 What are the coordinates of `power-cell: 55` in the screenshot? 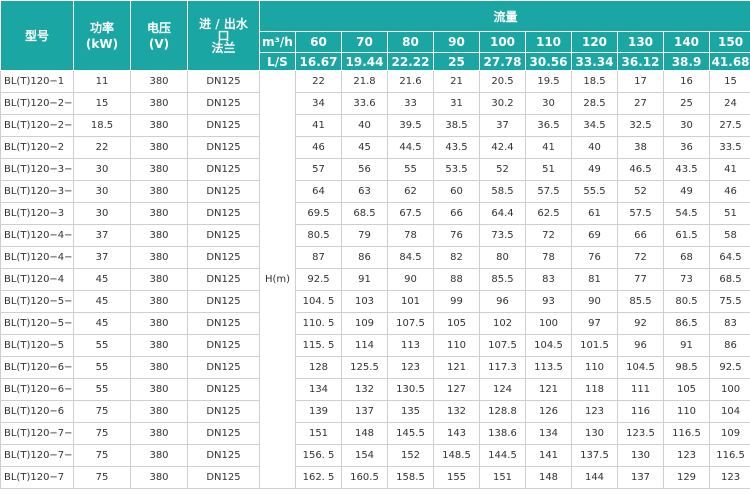 It's located at (102, 389).